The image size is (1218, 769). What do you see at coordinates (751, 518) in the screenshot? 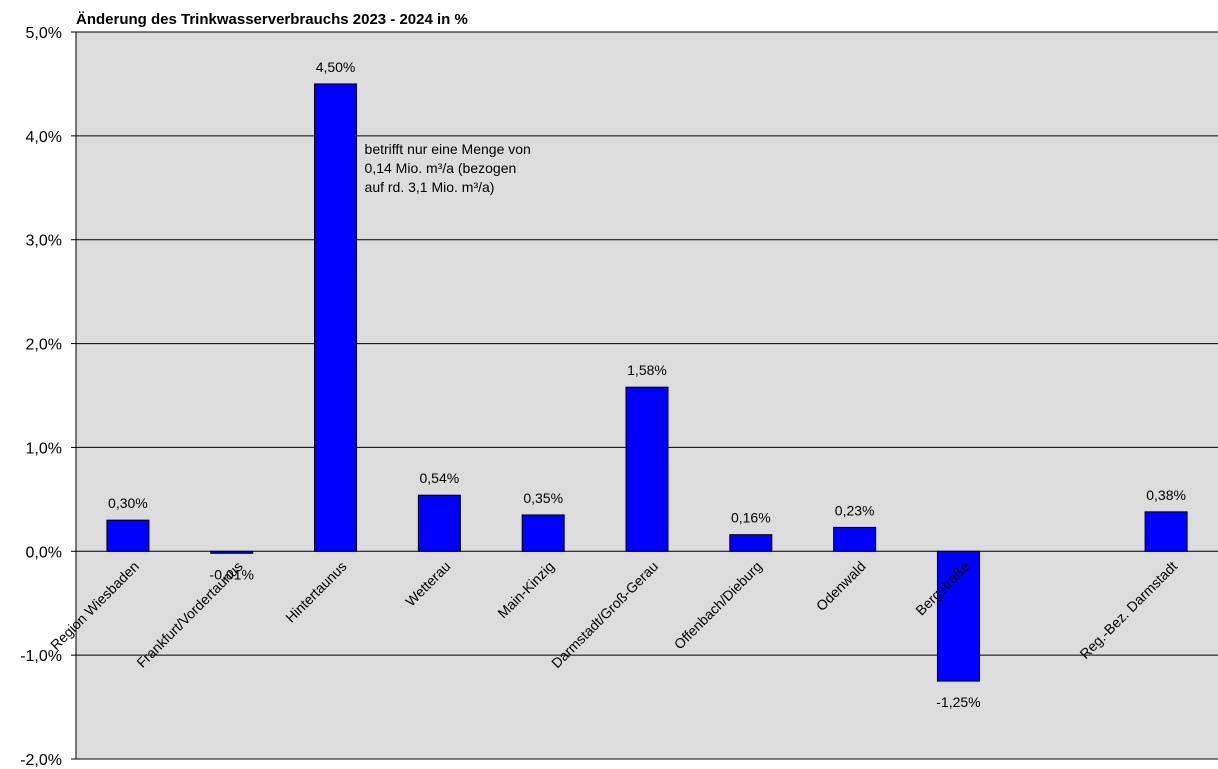
I see `data-label: 0,16%` at bounding box center [751, 518].